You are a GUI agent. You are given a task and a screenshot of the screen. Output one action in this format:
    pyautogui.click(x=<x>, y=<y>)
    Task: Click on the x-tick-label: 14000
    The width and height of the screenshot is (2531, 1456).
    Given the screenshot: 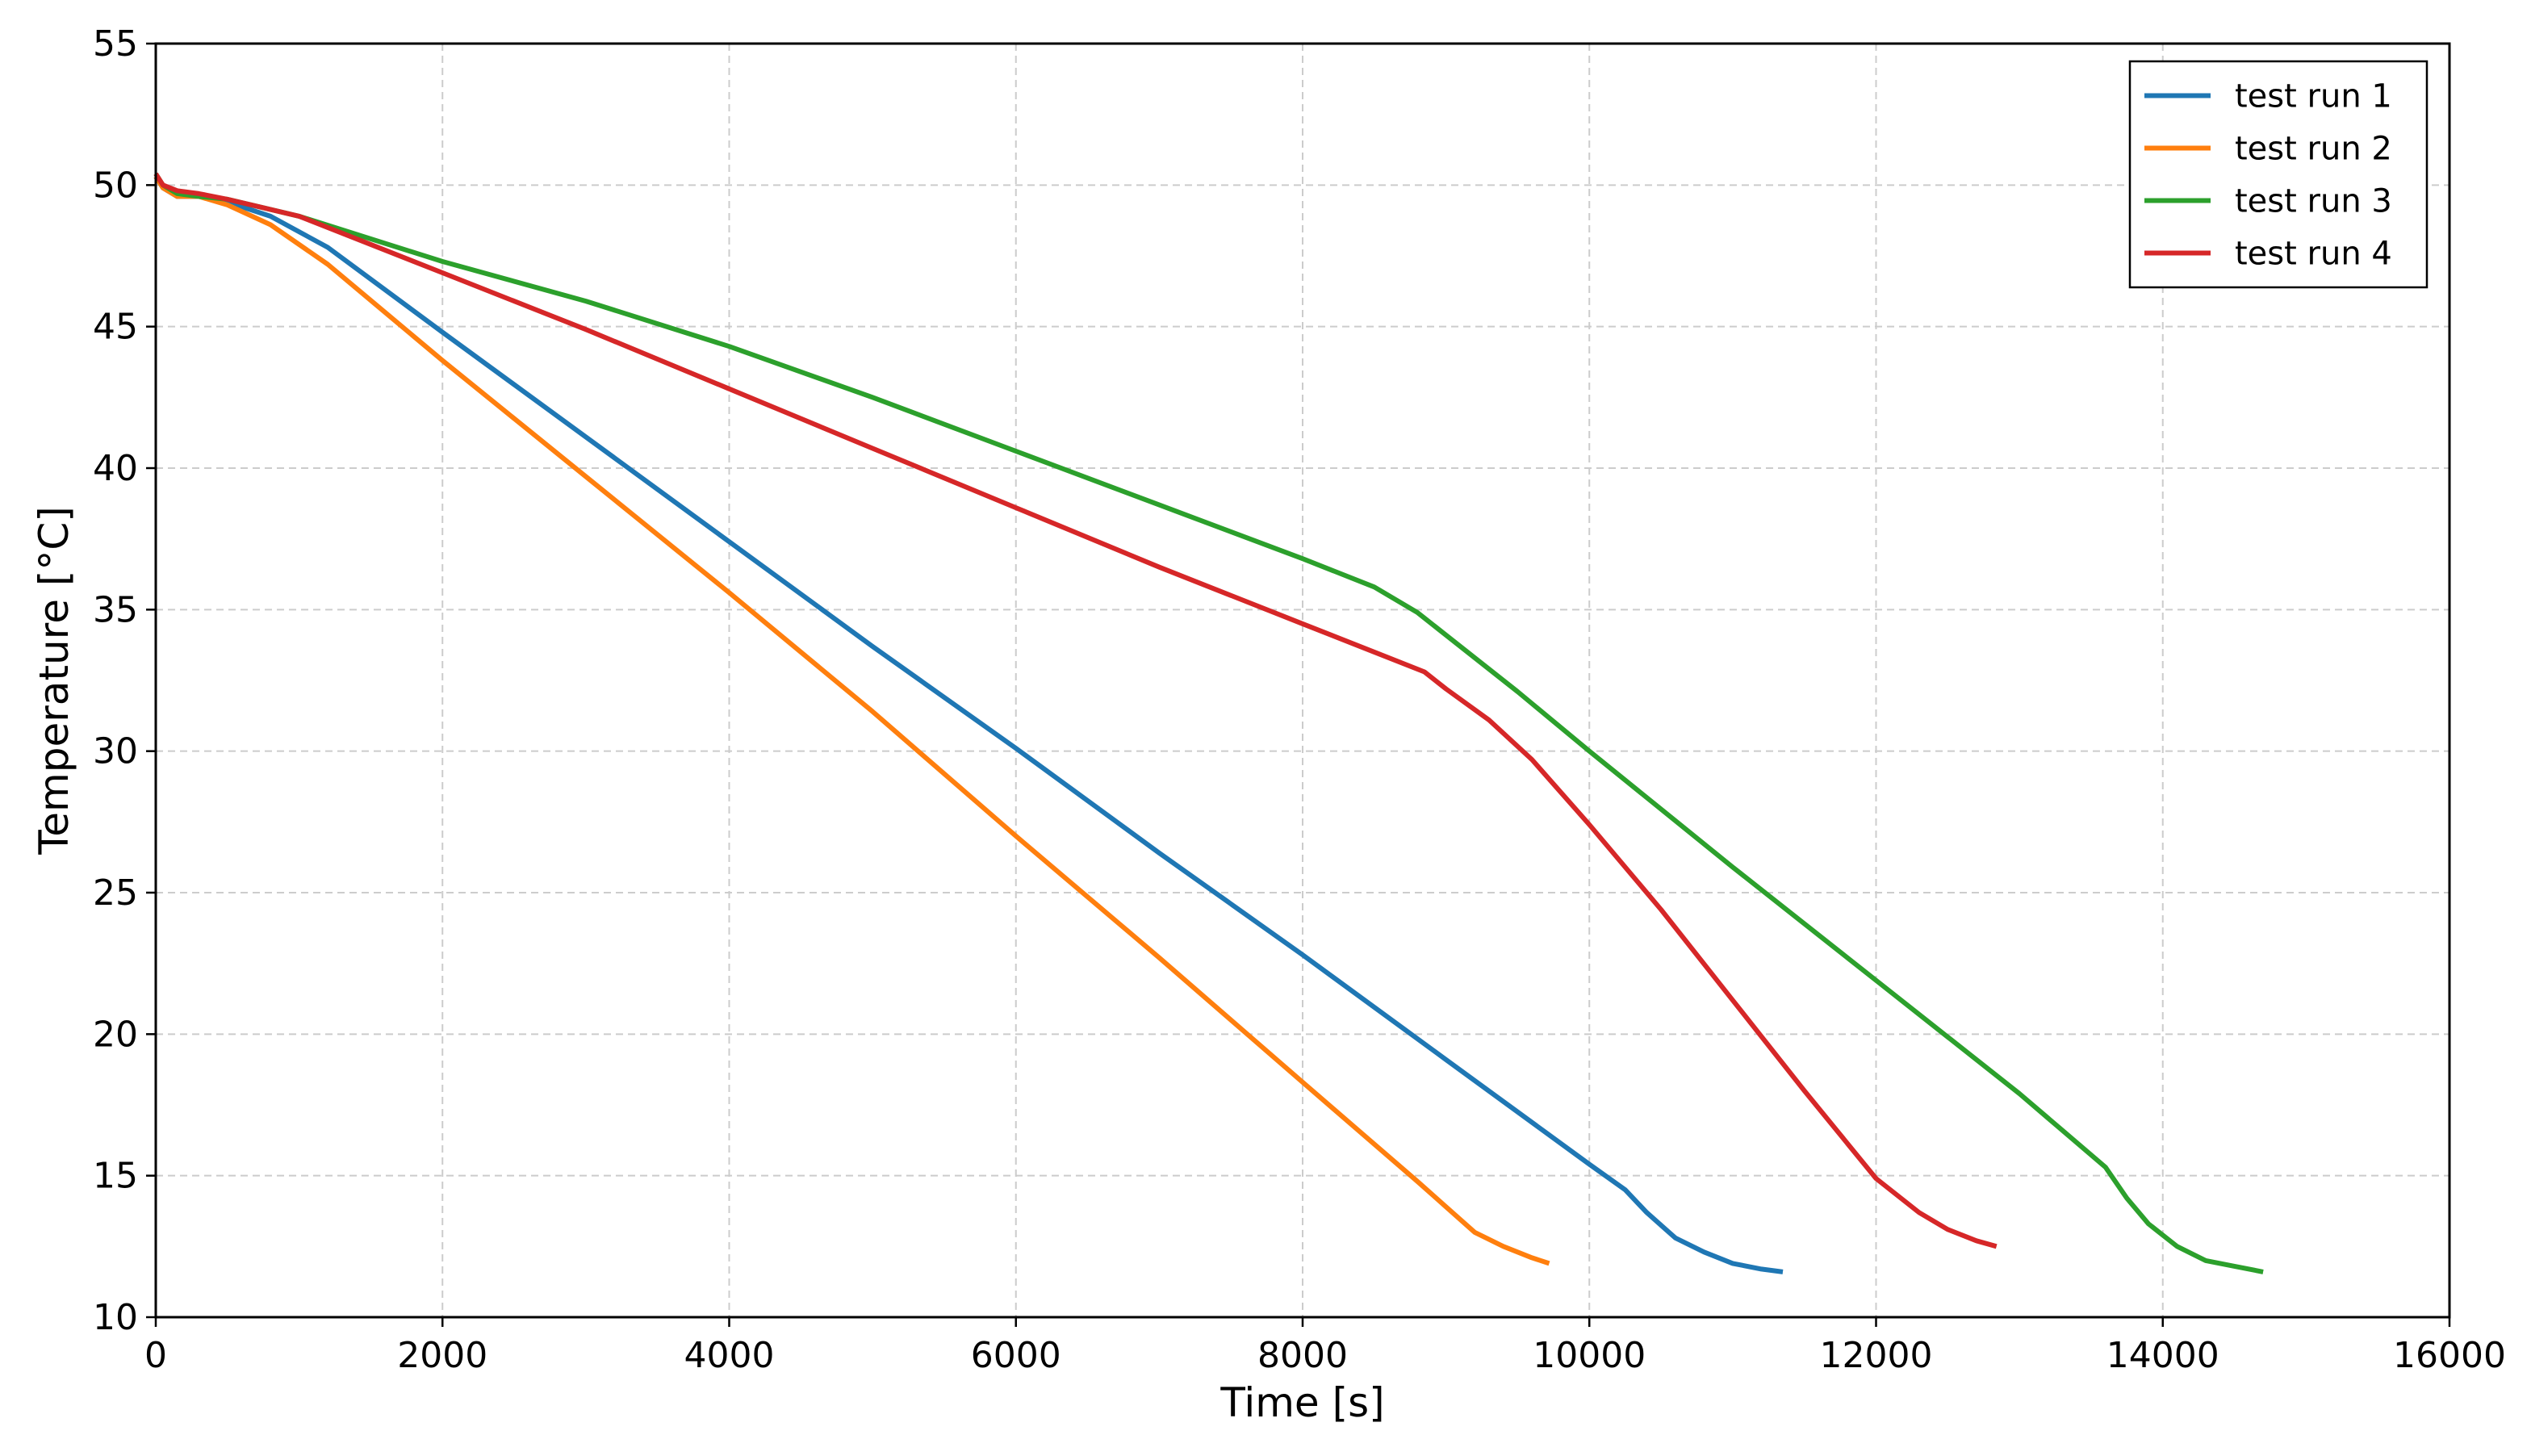 What is the action you would take?
    pyautogui.click(x=2162, y=1355)
    